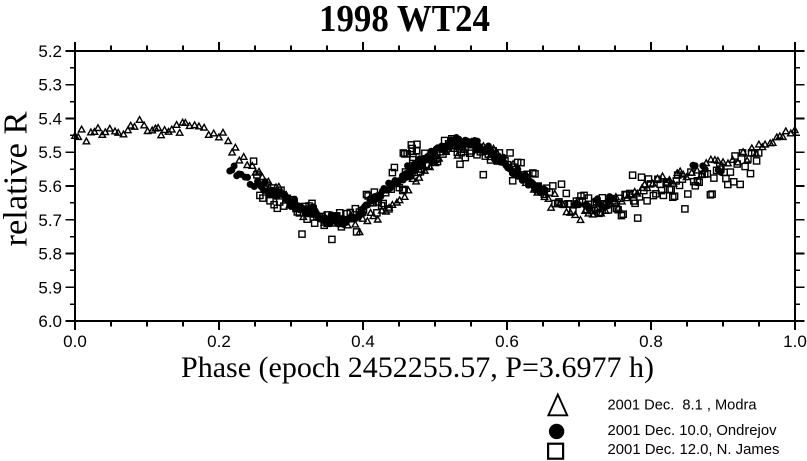 The image size is (807, 461). Describe the element at coordinates (50, 321) in the screenshot. I see `svg-text: 6.0` at that location.